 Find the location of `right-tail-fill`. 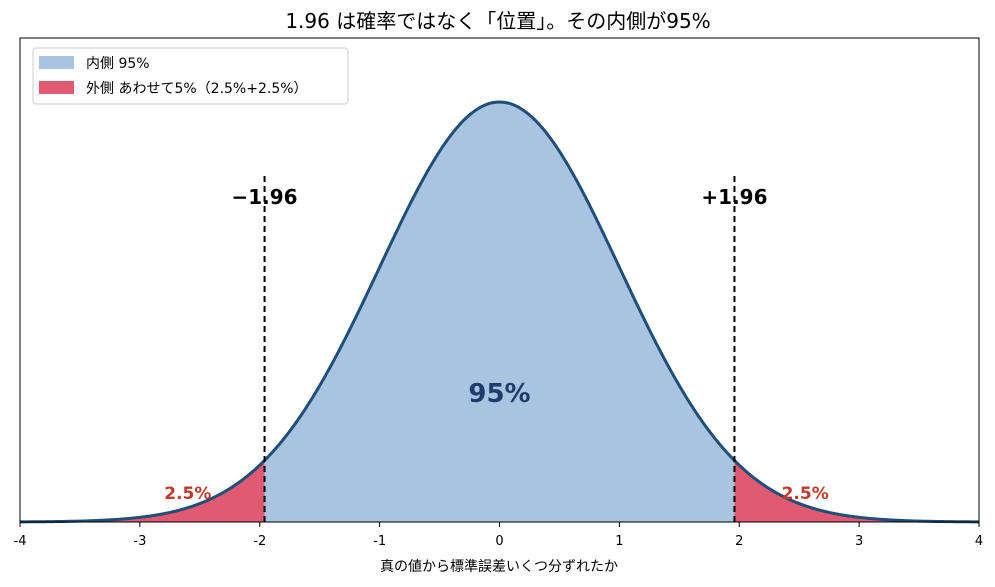

right-tail-fill is located at coordinates (856, 491).